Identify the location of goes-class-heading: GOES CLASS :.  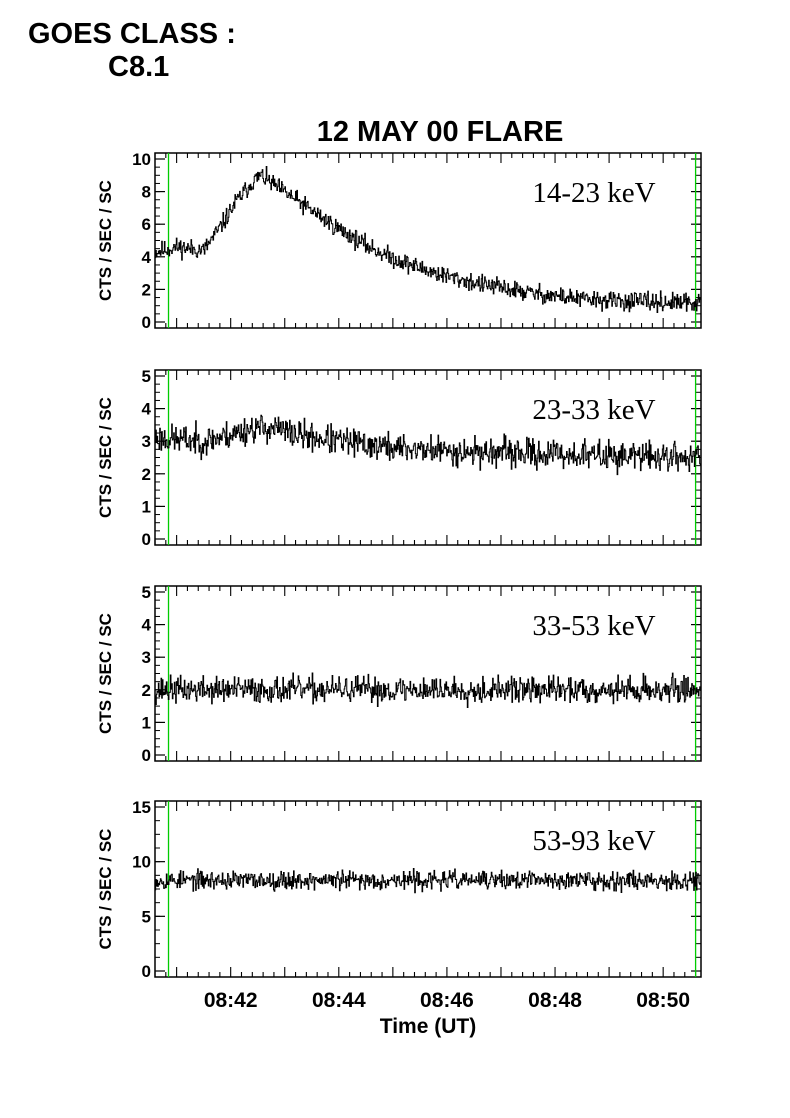
(132, 34).